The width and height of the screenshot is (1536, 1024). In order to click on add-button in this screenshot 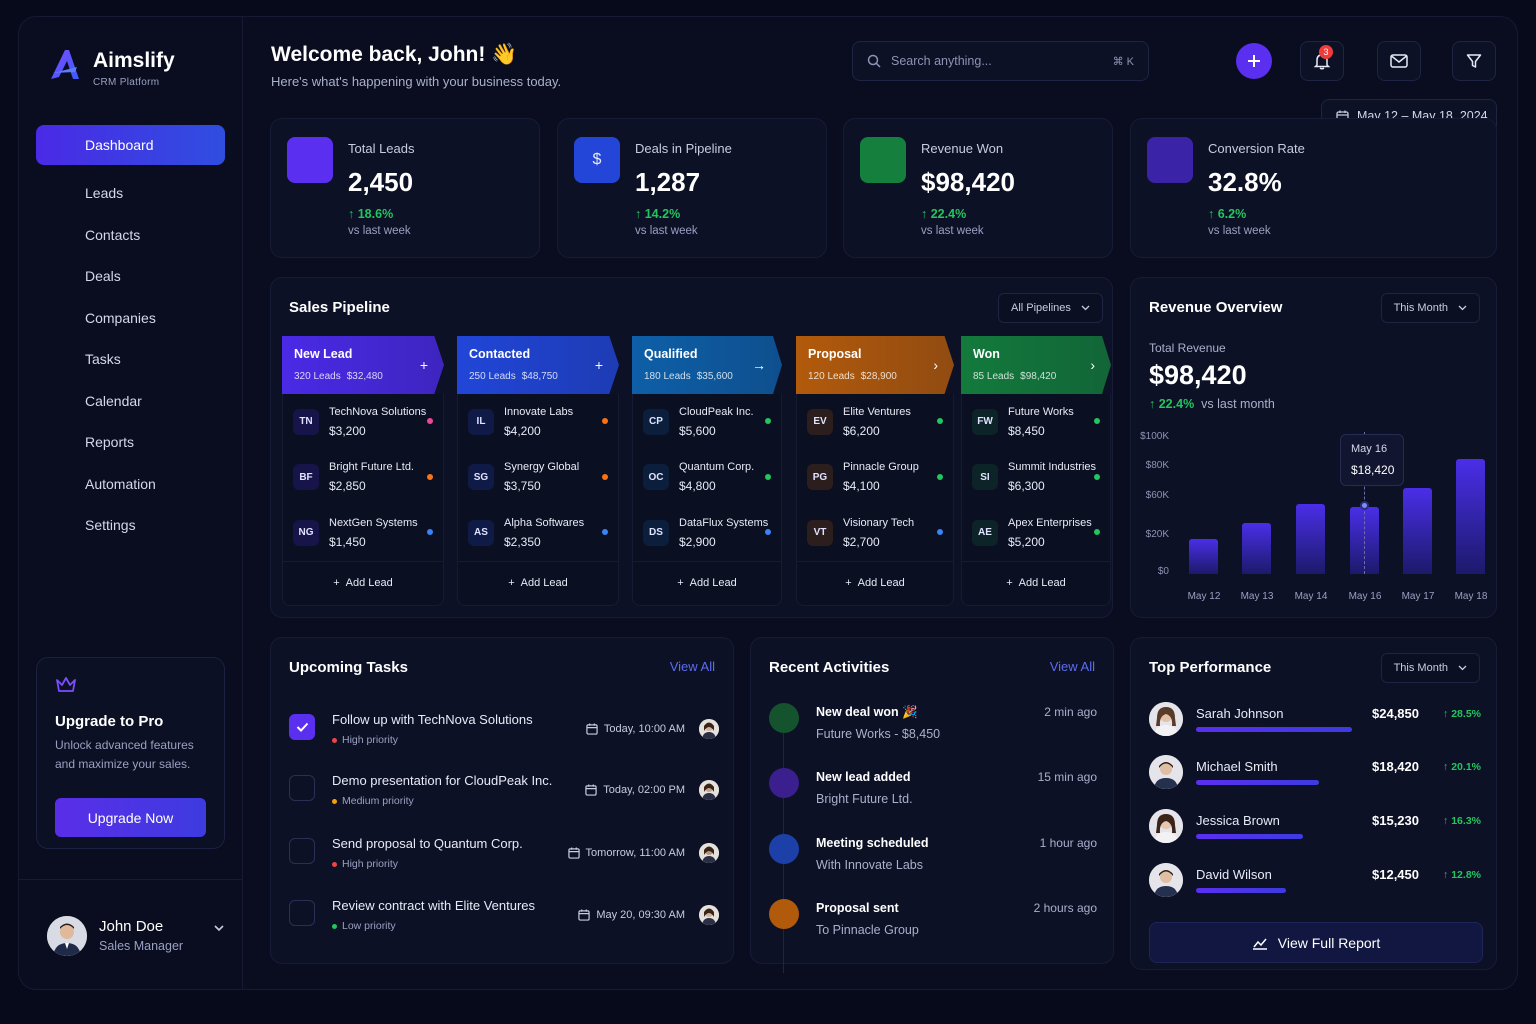, I will do `click(1254, 61)`.